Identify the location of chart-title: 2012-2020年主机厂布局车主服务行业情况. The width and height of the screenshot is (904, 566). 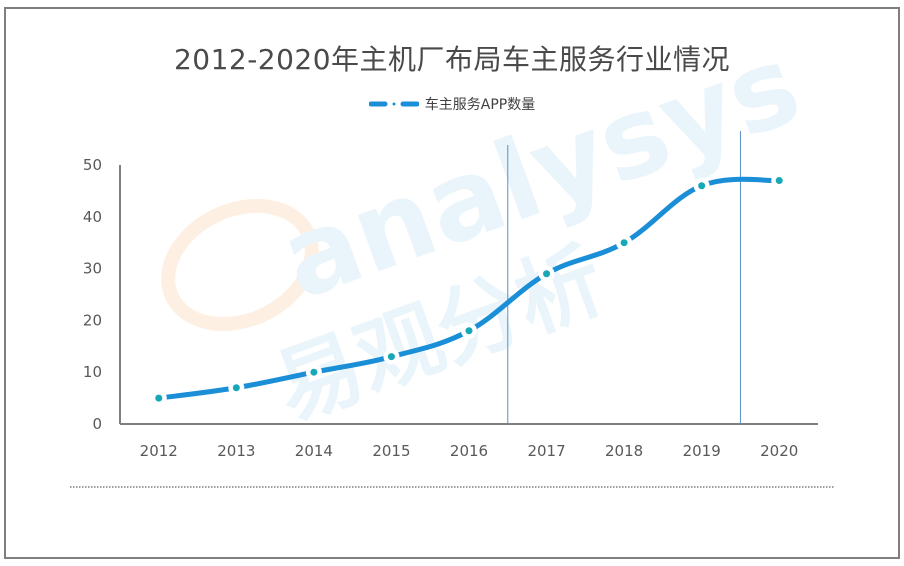
(452, 59).